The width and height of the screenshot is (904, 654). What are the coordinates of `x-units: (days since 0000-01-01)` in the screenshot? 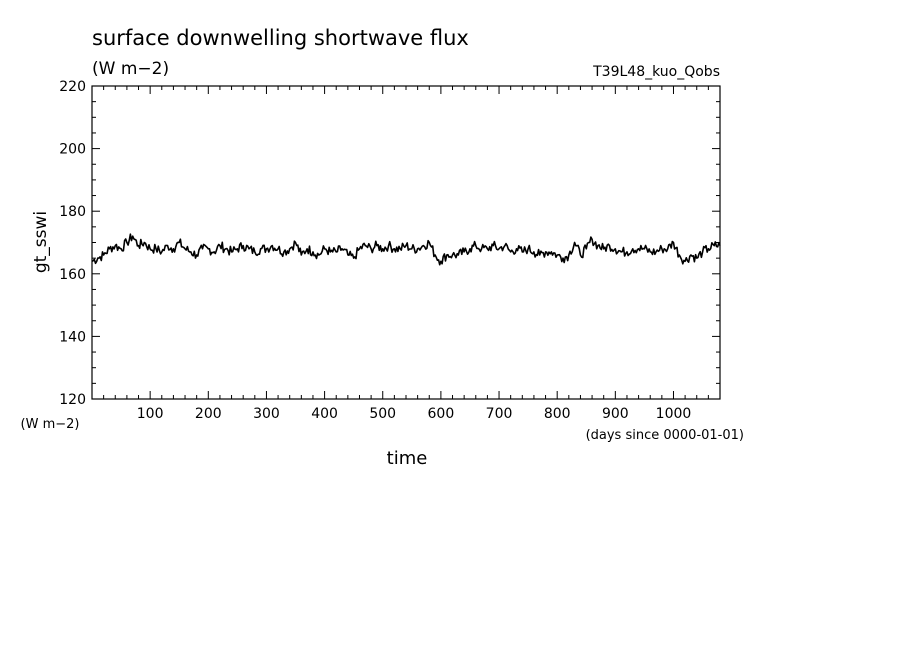 It's located at (665, 435).